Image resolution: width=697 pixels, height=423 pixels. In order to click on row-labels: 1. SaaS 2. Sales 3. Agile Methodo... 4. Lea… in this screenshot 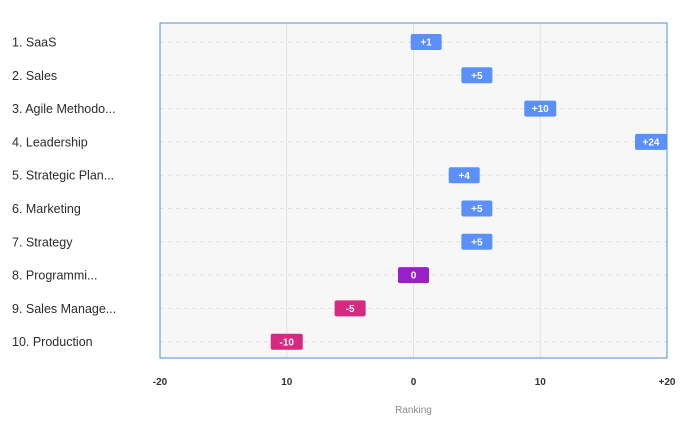, I will do `click(64, 193)`.